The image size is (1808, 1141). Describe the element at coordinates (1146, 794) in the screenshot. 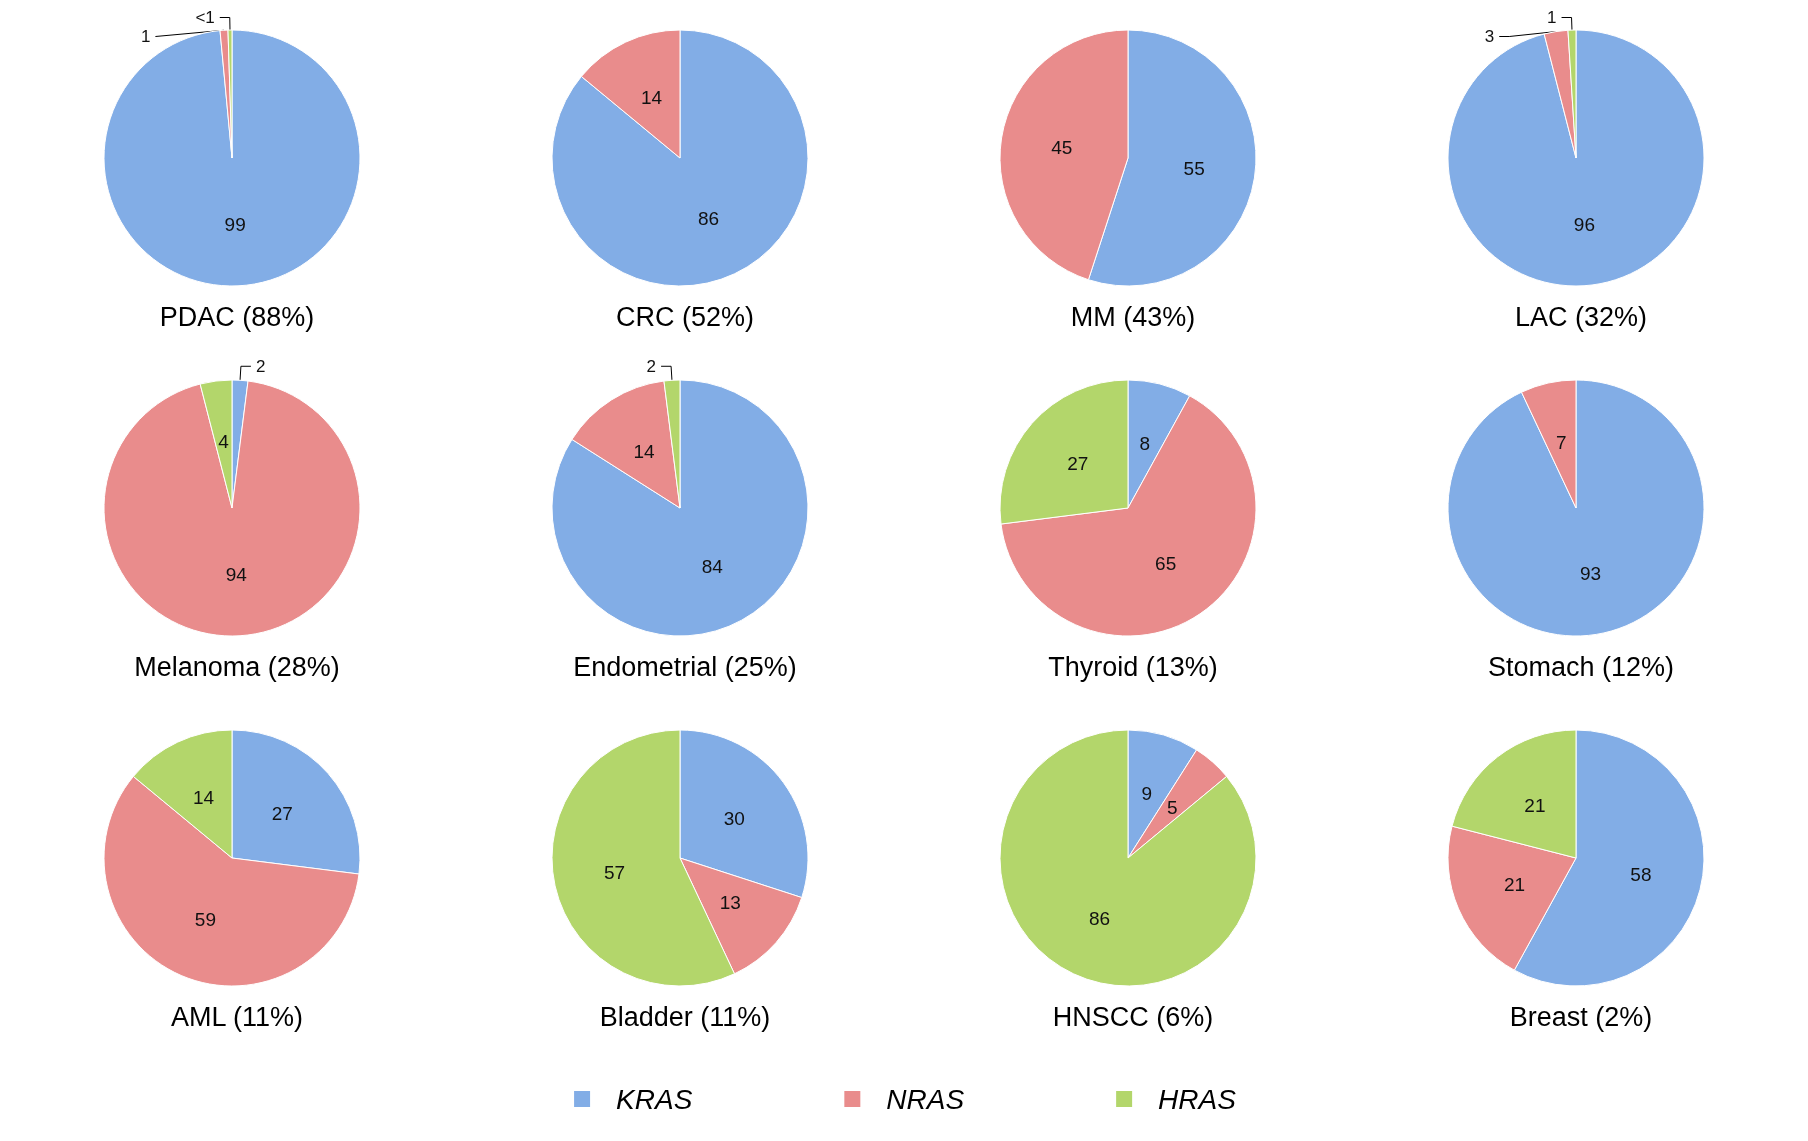

I see `data-label: 9` at that location.